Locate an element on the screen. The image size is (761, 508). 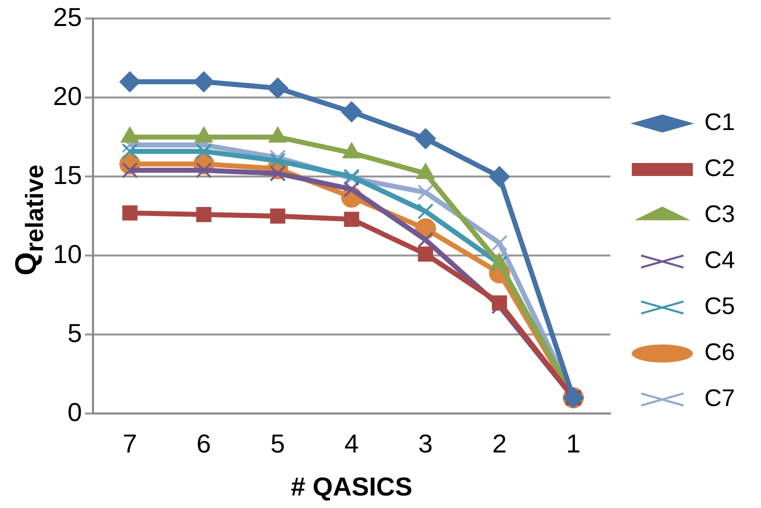
y-tick-label: 20 is located at coordinates (67, 95).